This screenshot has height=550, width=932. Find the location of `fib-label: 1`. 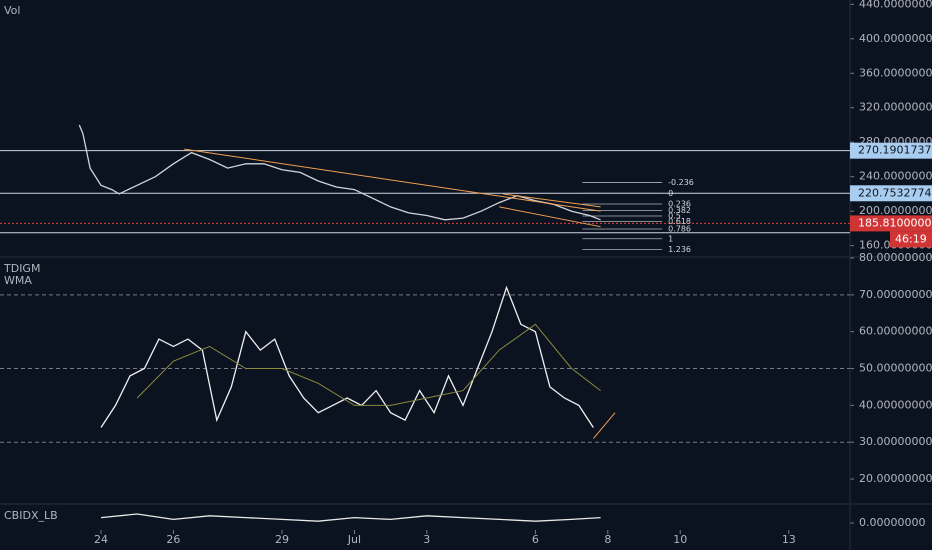

fib-label: 1 is located at coordinates (670, 238).